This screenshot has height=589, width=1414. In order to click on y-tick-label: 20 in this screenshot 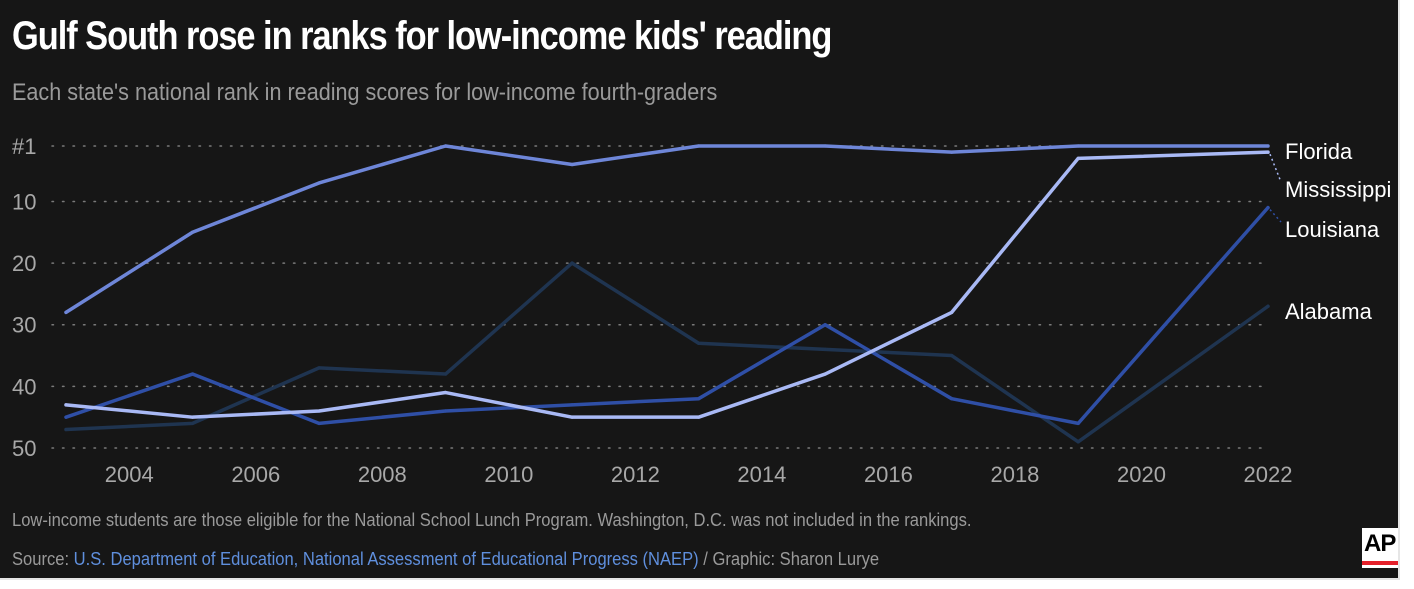, I will do `click(24, 263)`.